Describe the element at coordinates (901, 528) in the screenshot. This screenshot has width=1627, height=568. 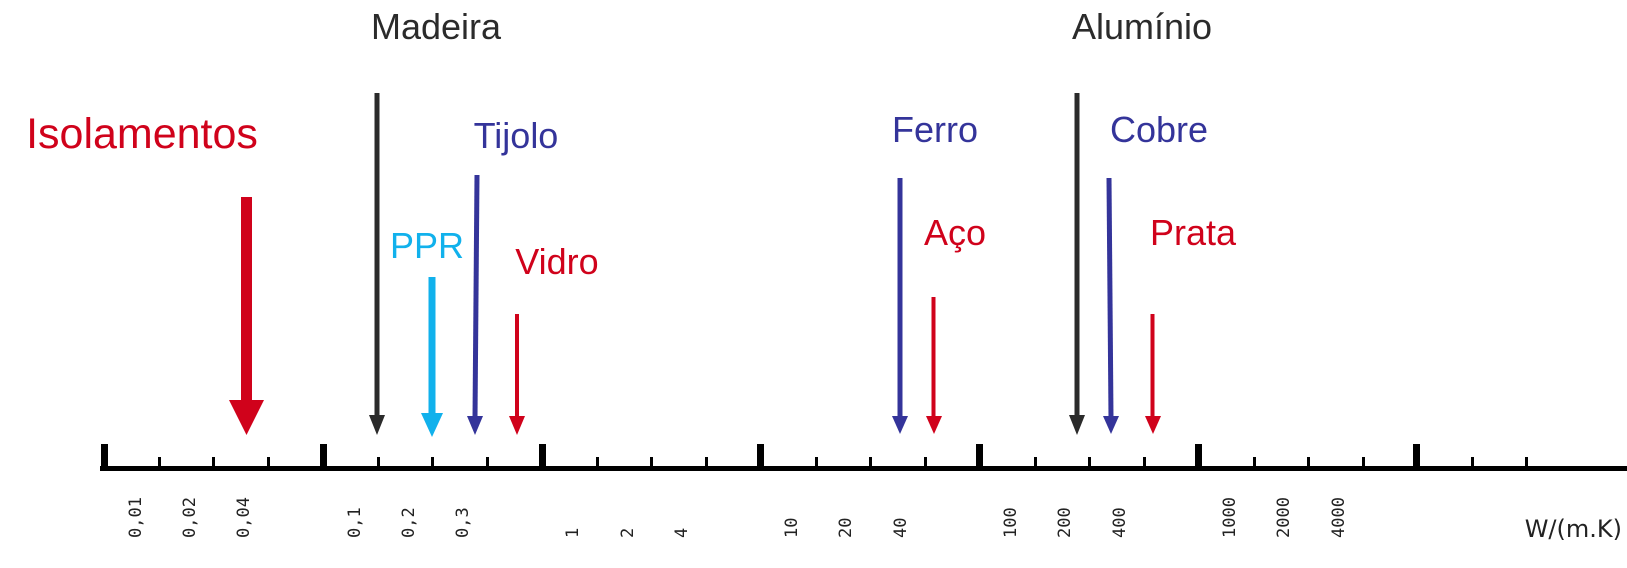
I see `tick-label: 40` at that location.